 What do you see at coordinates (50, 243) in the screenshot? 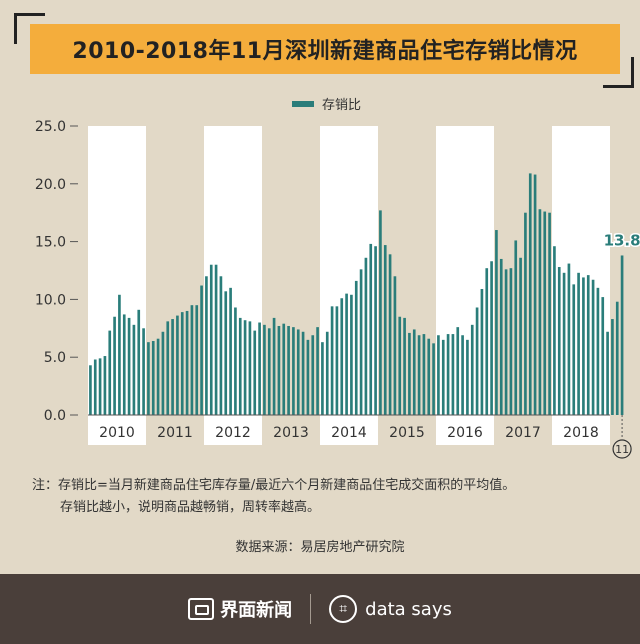
I see `y-tick-label-3: 15.0` at bounding box center [50, 243].